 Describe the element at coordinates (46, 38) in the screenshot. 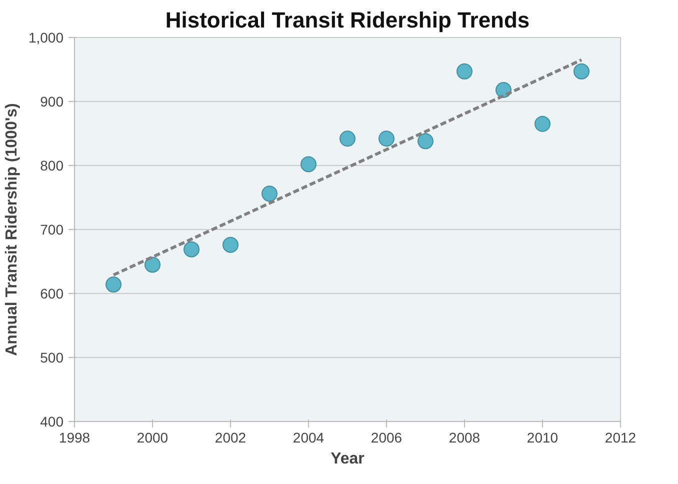

I see `y-tick-label: 1,000` at that location.